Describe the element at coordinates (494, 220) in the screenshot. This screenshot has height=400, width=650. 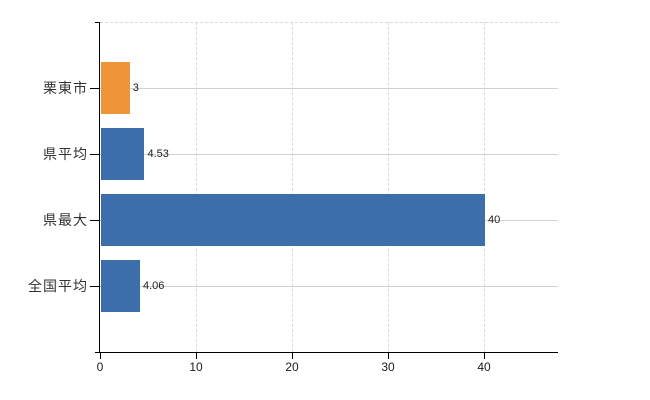
I see `bar-value-label: 40` at that location.